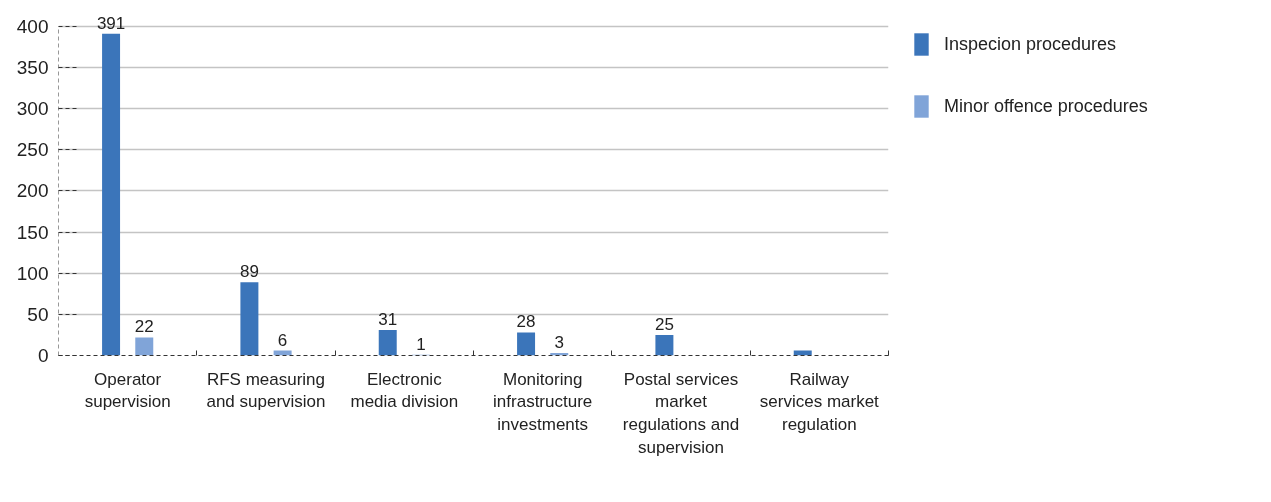 The width and height of the screenshot is (1271, 502). I want to click on y-tick-label: 400, so click(32, 26).